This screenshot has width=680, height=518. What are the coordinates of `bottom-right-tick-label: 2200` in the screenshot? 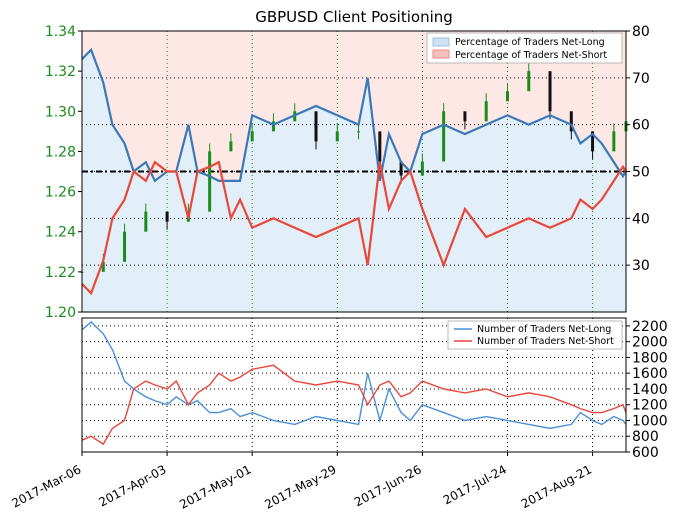 It's located at (650, 327).